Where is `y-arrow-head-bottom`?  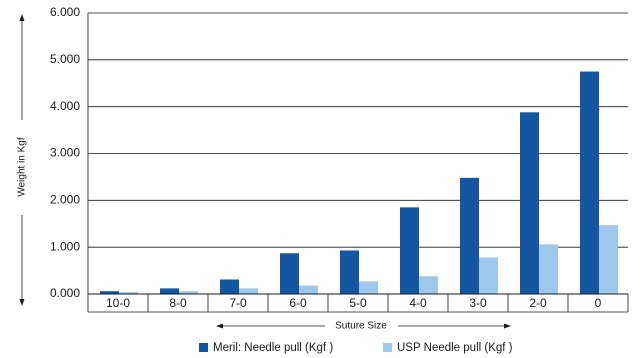 y-arrow-head-bottom is located at coordinates (22, 302).